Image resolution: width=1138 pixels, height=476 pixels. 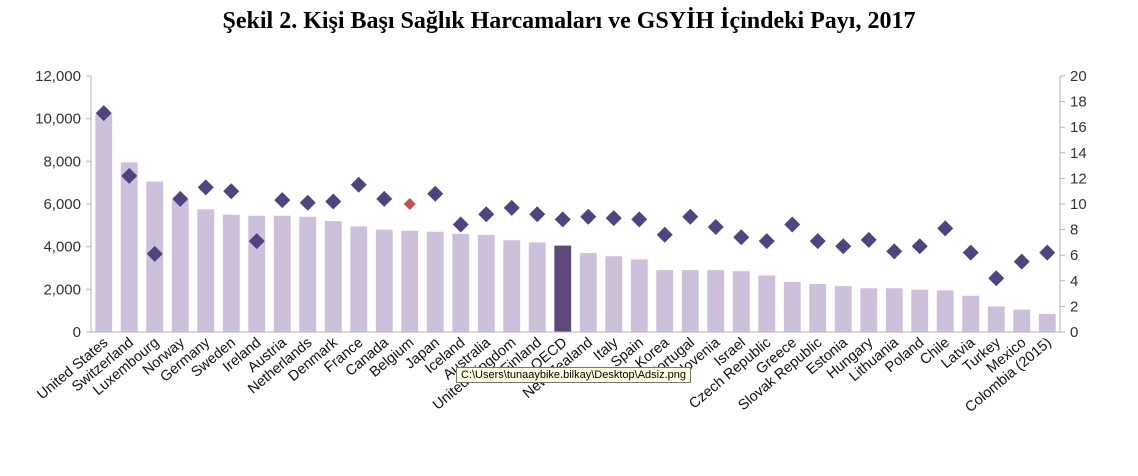 I want to click on right-tick-label: 20, so click(x=1078, y=76).